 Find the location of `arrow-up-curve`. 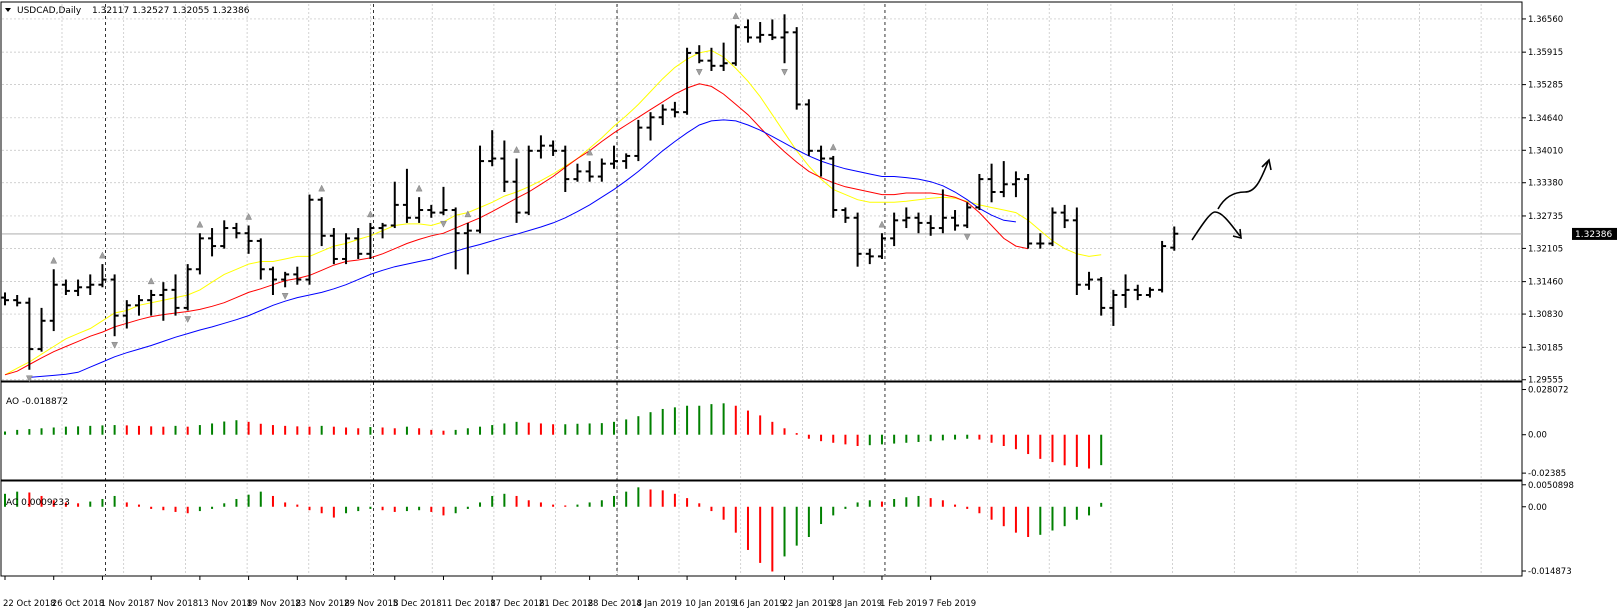

arrow-up-curve is located at coordinates (1243, 185).